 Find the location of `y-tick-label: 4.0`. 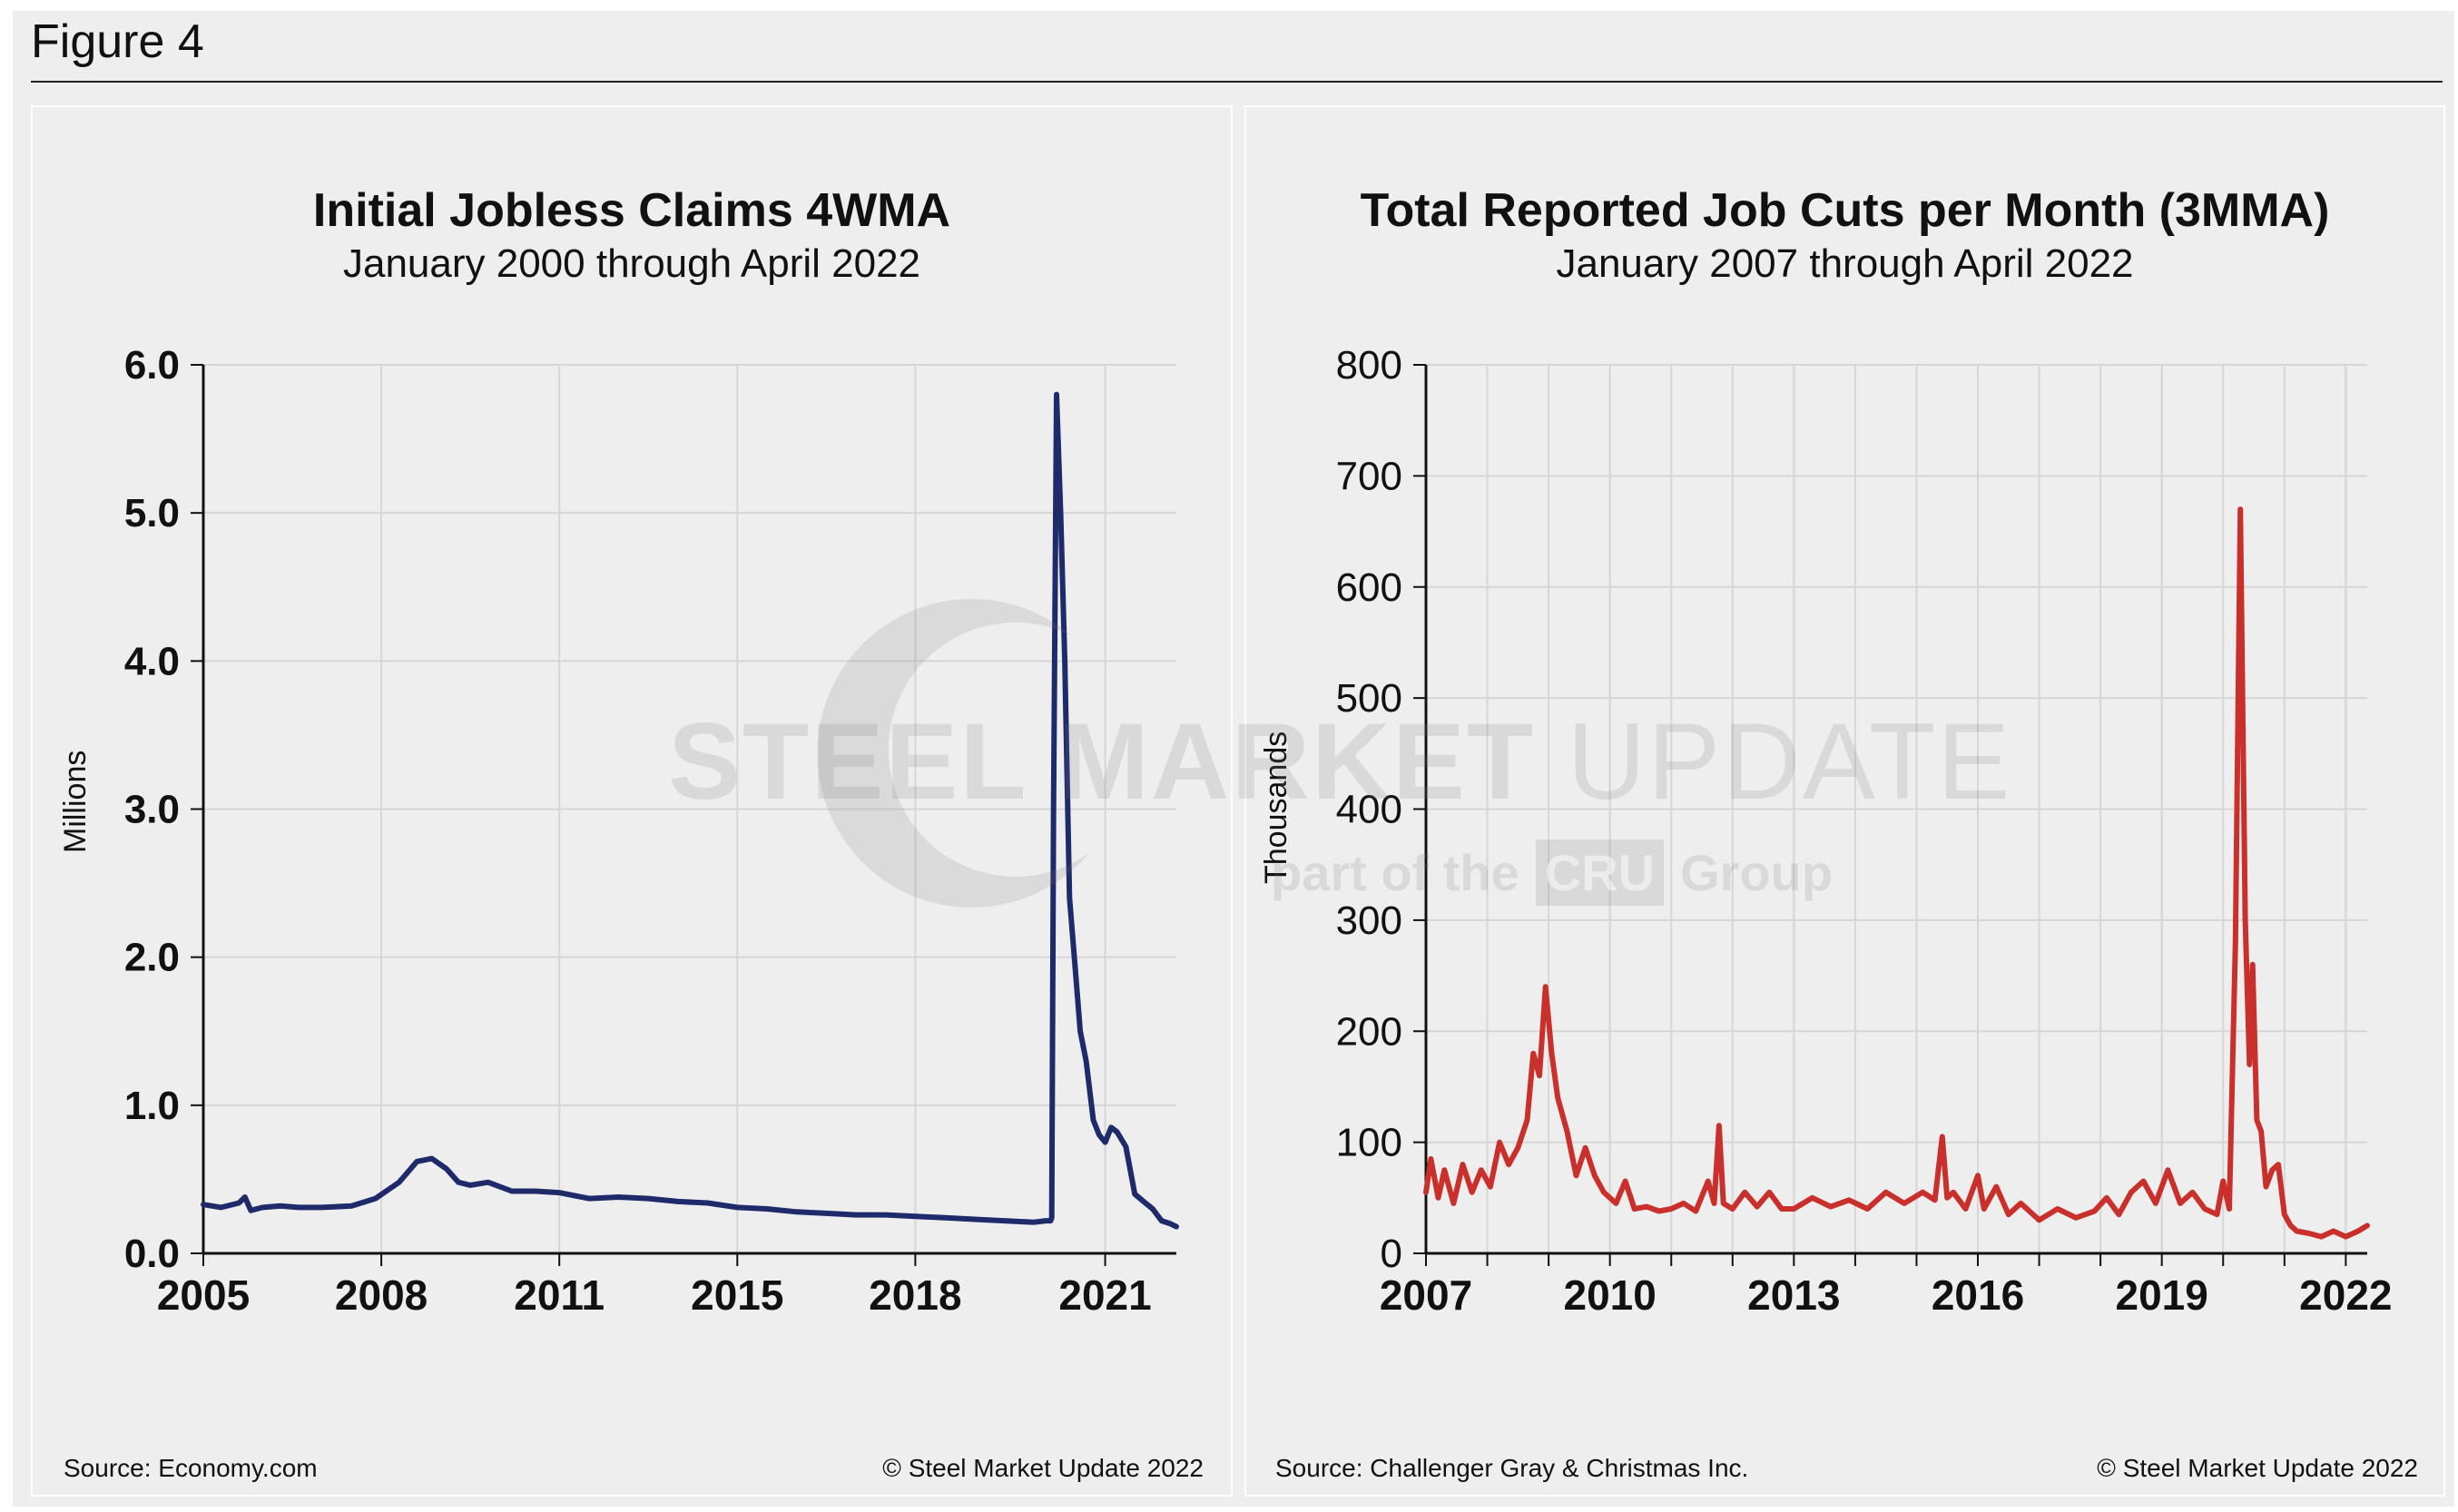

y-tick-label: 4.0 is located at coordinates (152, 661).